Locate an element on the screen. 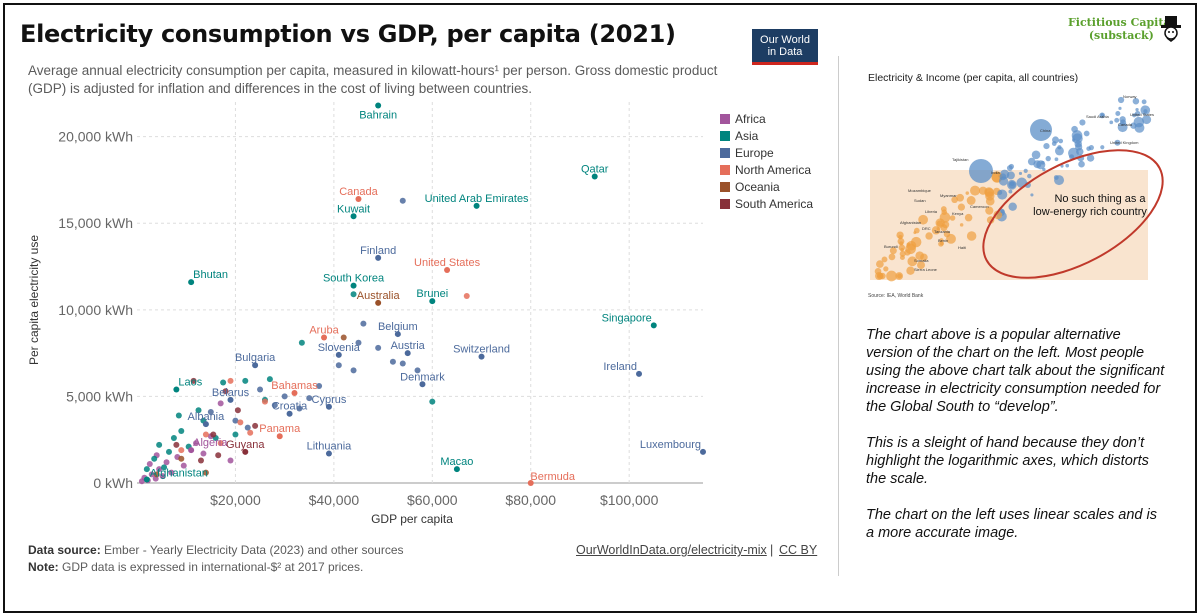 The image size is (1200, 616). legend-item: Asia is located at coordinates (766, 135).